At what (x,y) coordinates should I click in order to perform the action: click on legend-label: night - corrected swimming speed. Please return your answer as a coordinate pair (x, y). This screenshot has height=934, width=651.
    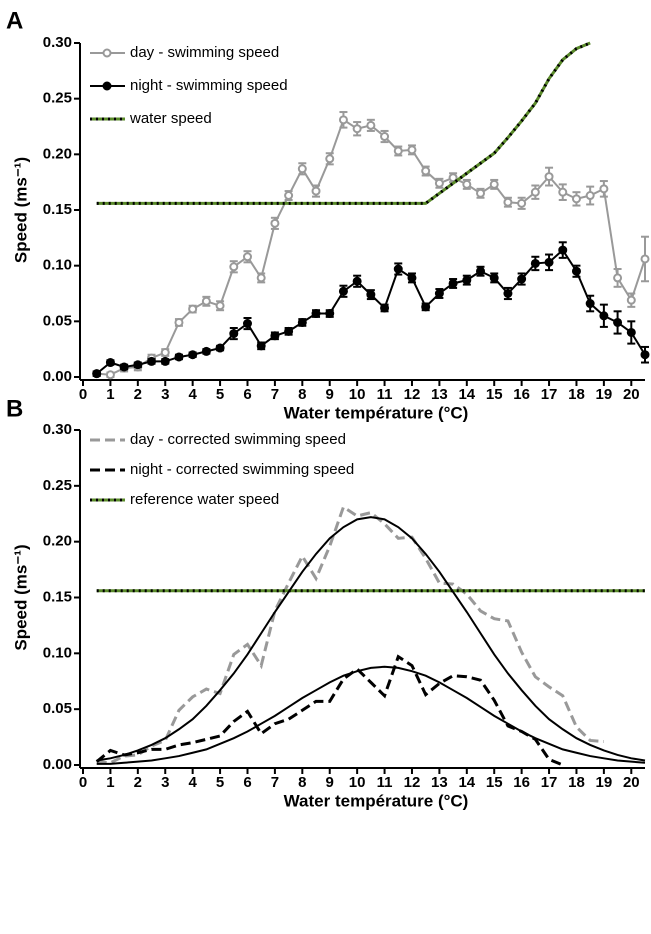
    Looking at the image, I should click on (242, 469).